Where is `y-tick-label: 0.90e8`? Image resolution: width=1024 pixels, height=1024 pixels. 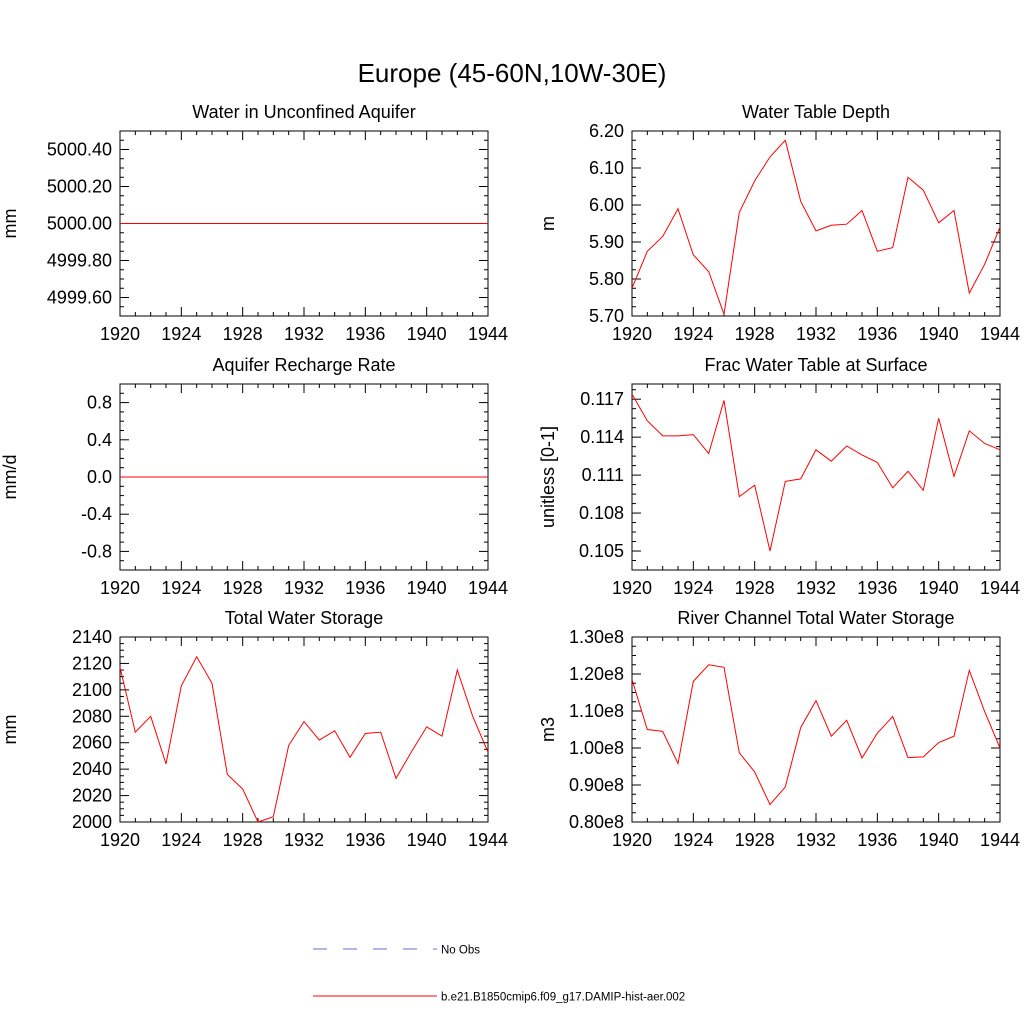
y-tick-label: 0.90e8 is located at coordinates (596, 785).